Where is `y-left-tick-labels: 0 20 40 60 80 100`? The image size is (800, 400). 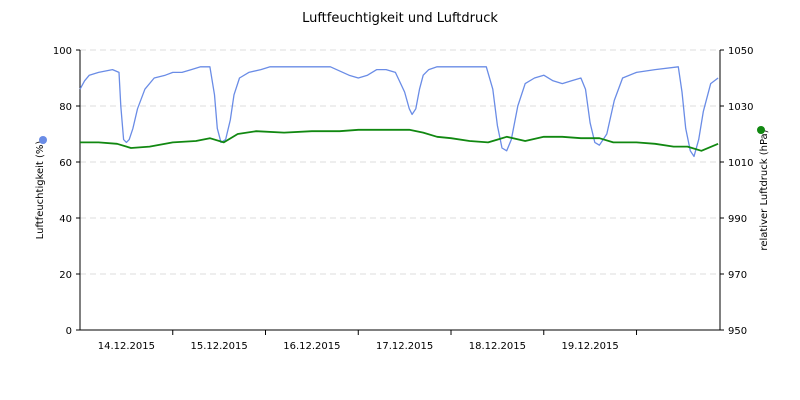
y-left-tick-labels: 0 20 40 60 80 100 is located at coordinates (62, 191).